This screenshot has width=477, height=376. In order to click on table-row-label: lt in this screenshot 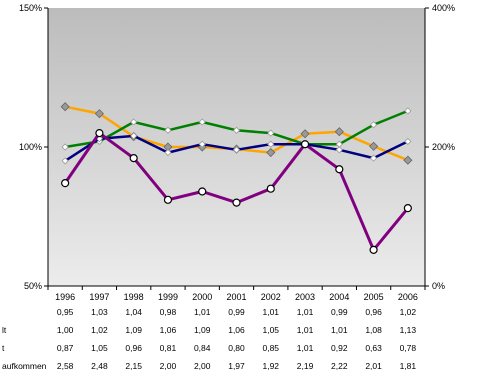, I will do `click(4, 330)`.